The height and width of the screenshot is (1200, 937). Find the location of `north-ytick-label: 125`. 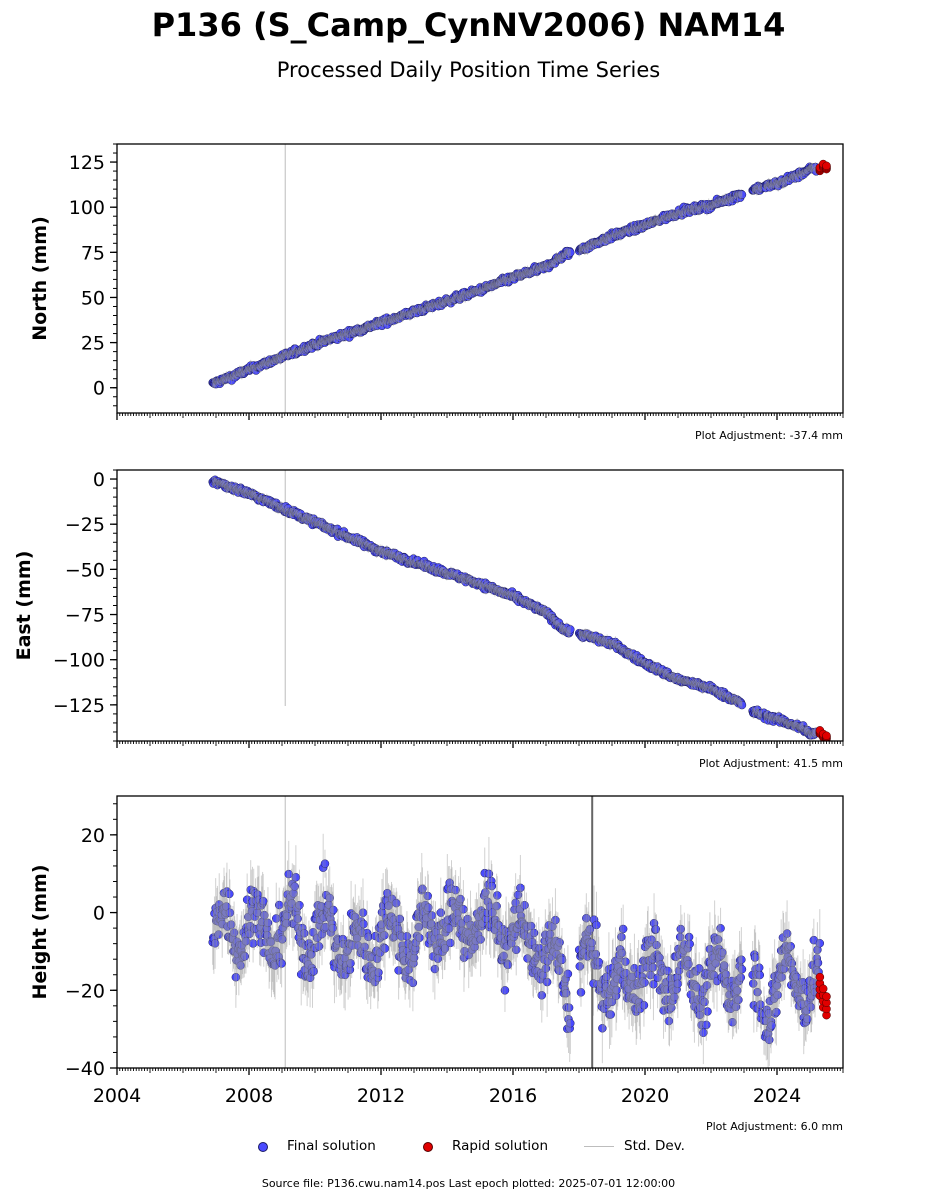

north-ytick-label: 125 is located at coordinates (87, 163).